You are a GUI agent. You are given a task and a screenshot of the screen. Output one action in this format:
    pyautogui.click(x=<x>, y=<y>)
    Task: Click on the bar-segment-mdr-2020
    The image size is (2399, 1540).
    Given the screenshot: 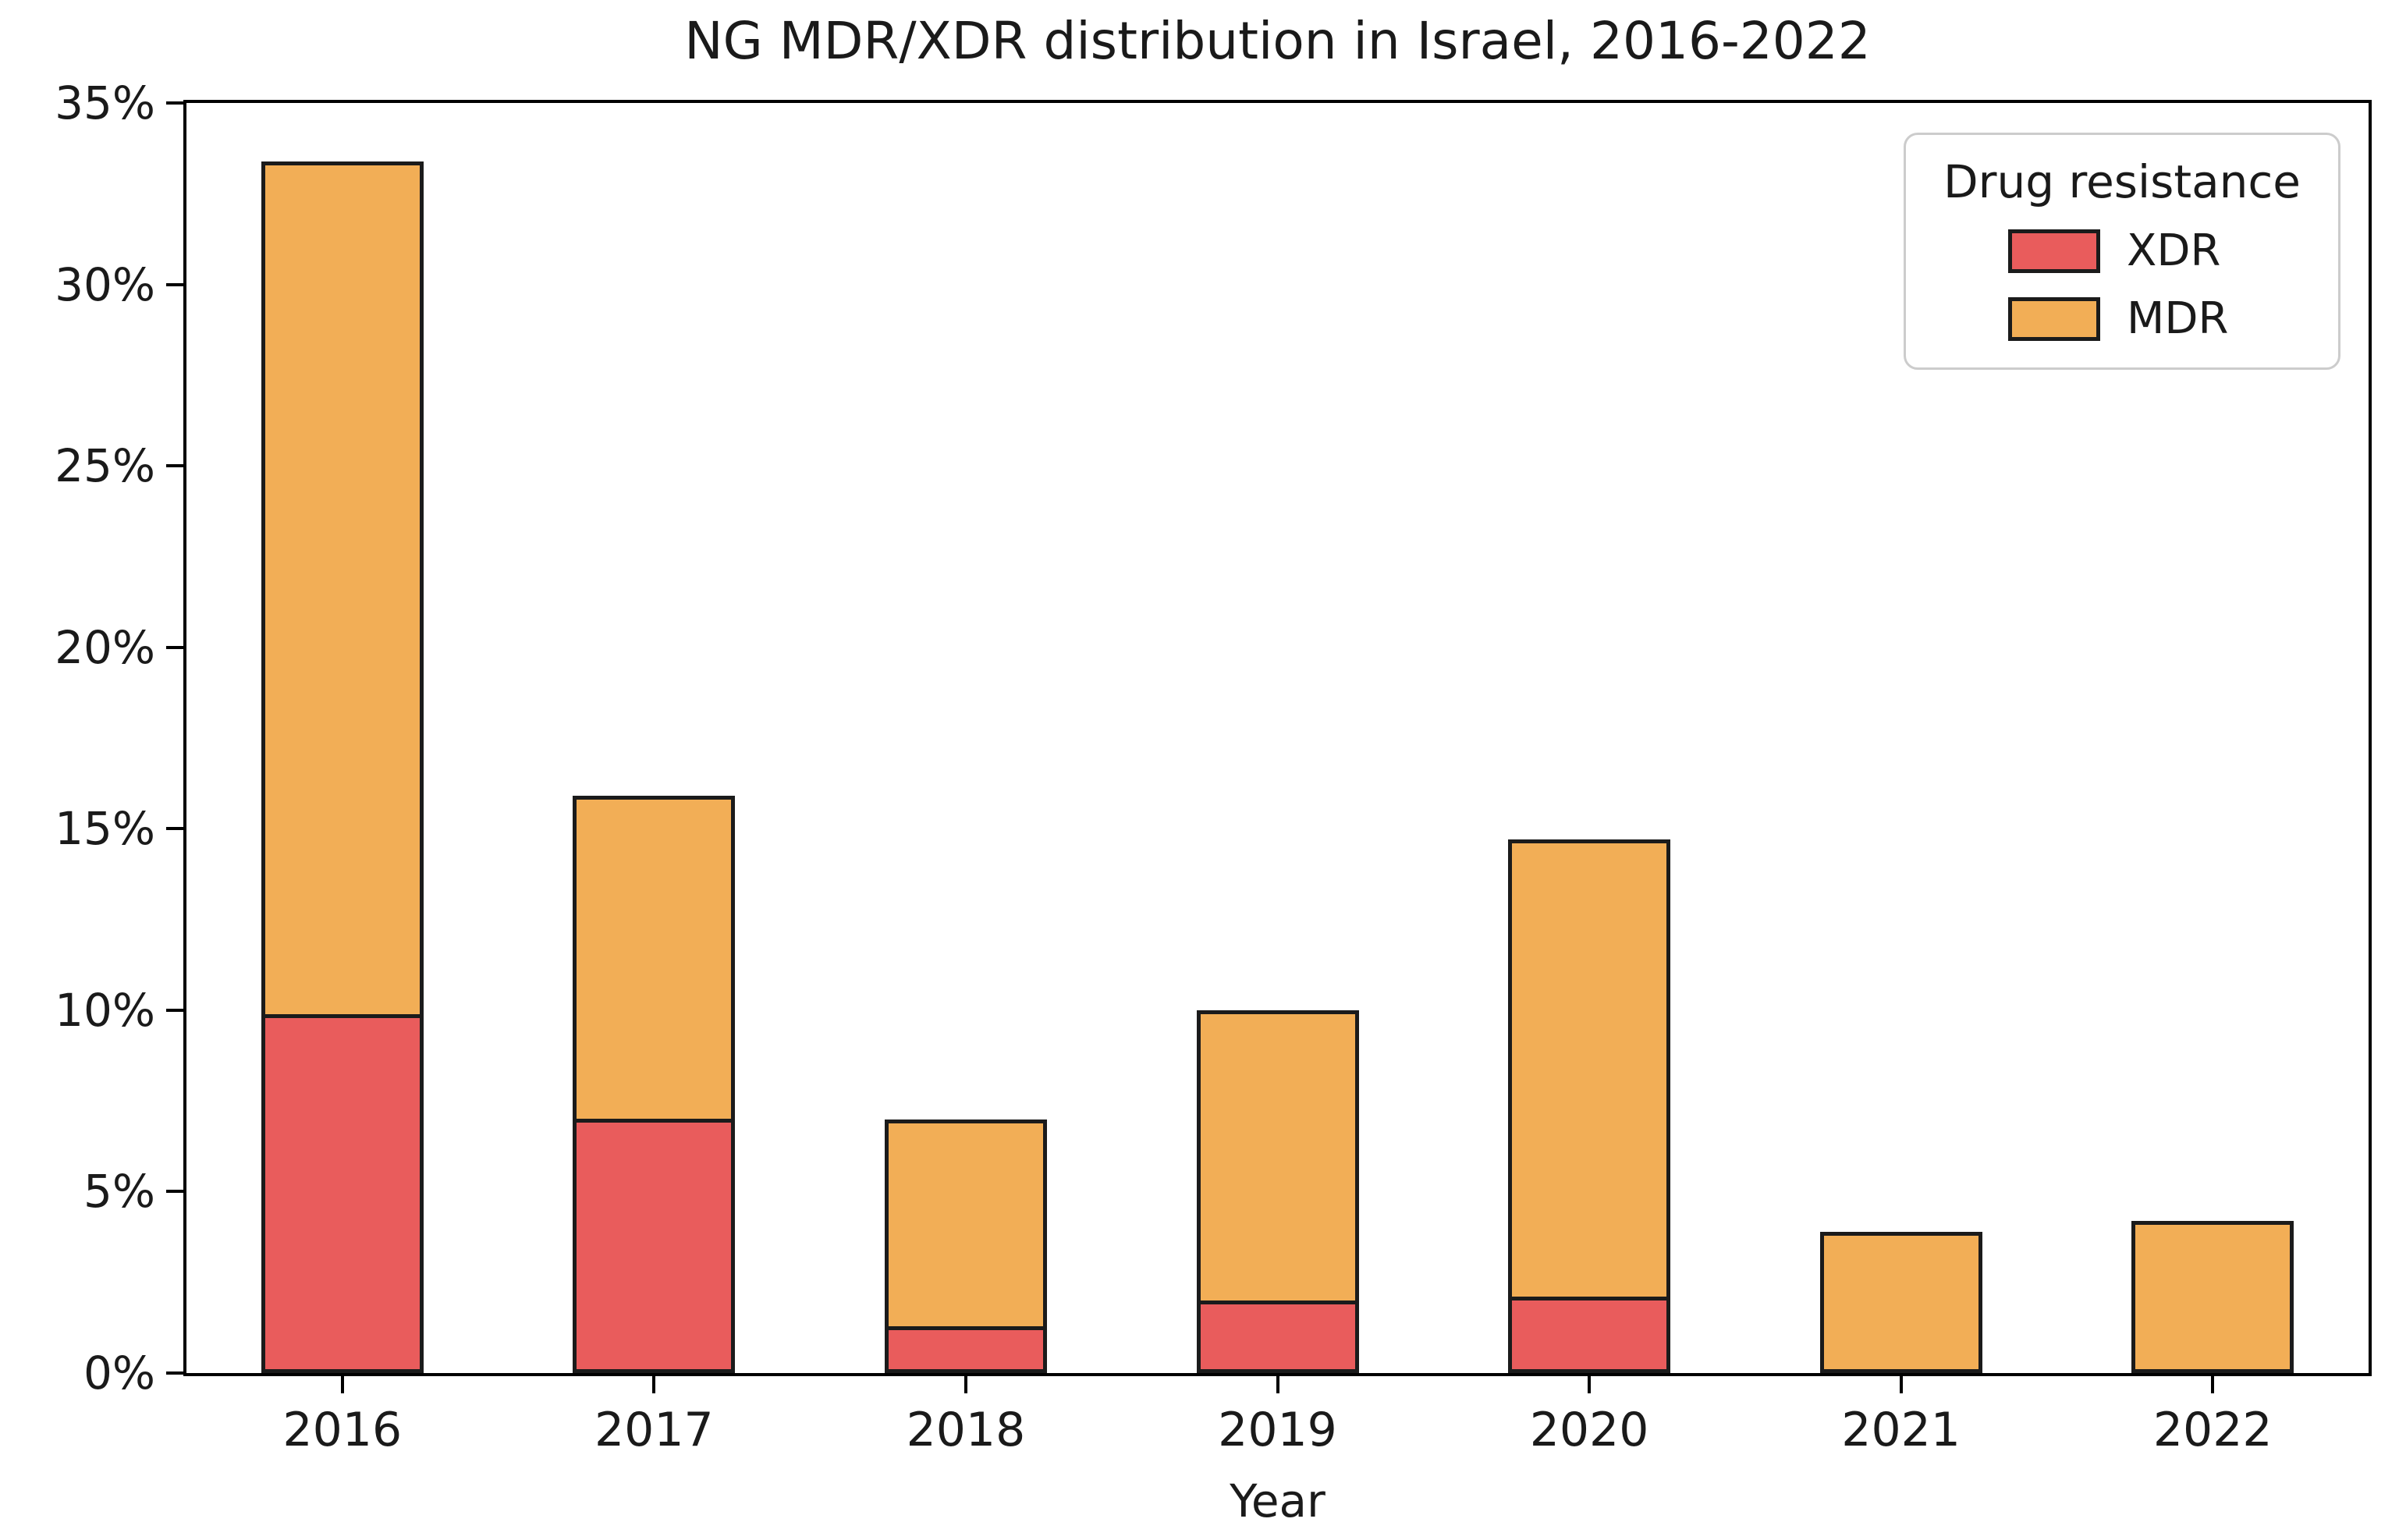 What is the action you would take?
    pyautogui.click(x=1589, y=1069)
    